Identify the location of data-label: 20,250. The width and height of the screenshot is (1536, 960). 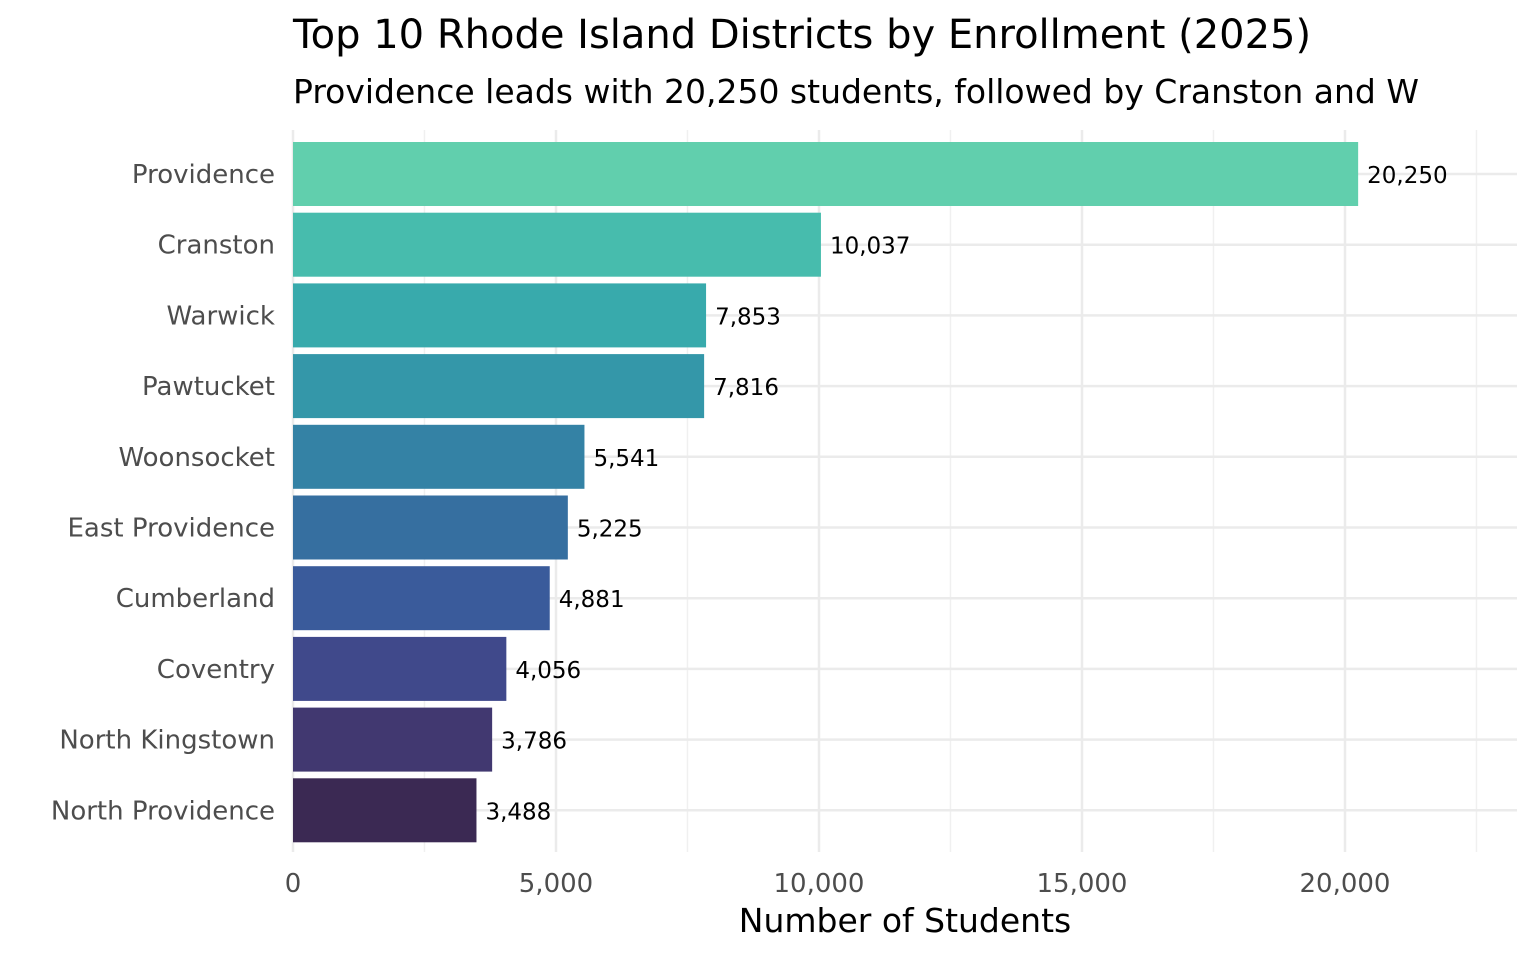
(1407, 176).